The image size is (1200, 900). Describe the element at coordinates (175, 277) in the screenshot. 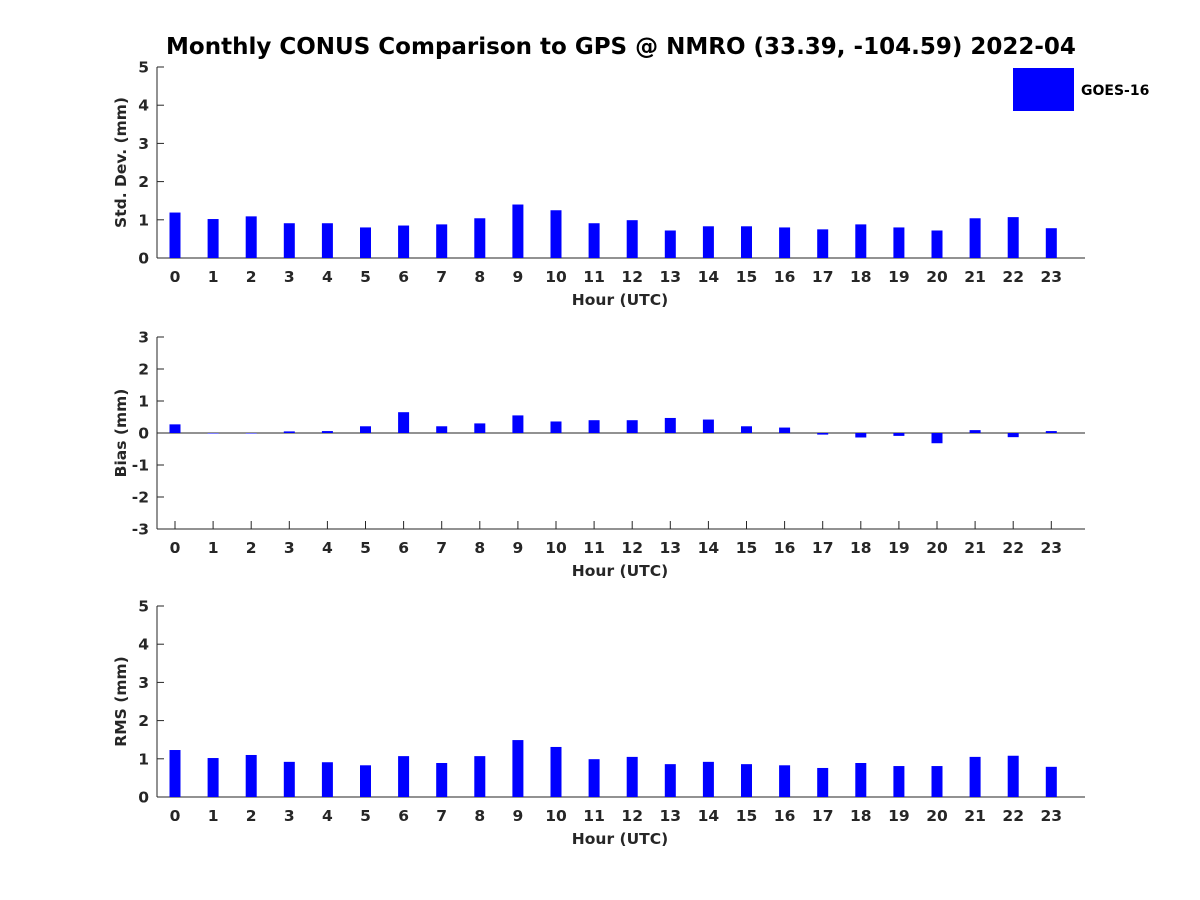

I see `x-tick-label: 0` at that location.